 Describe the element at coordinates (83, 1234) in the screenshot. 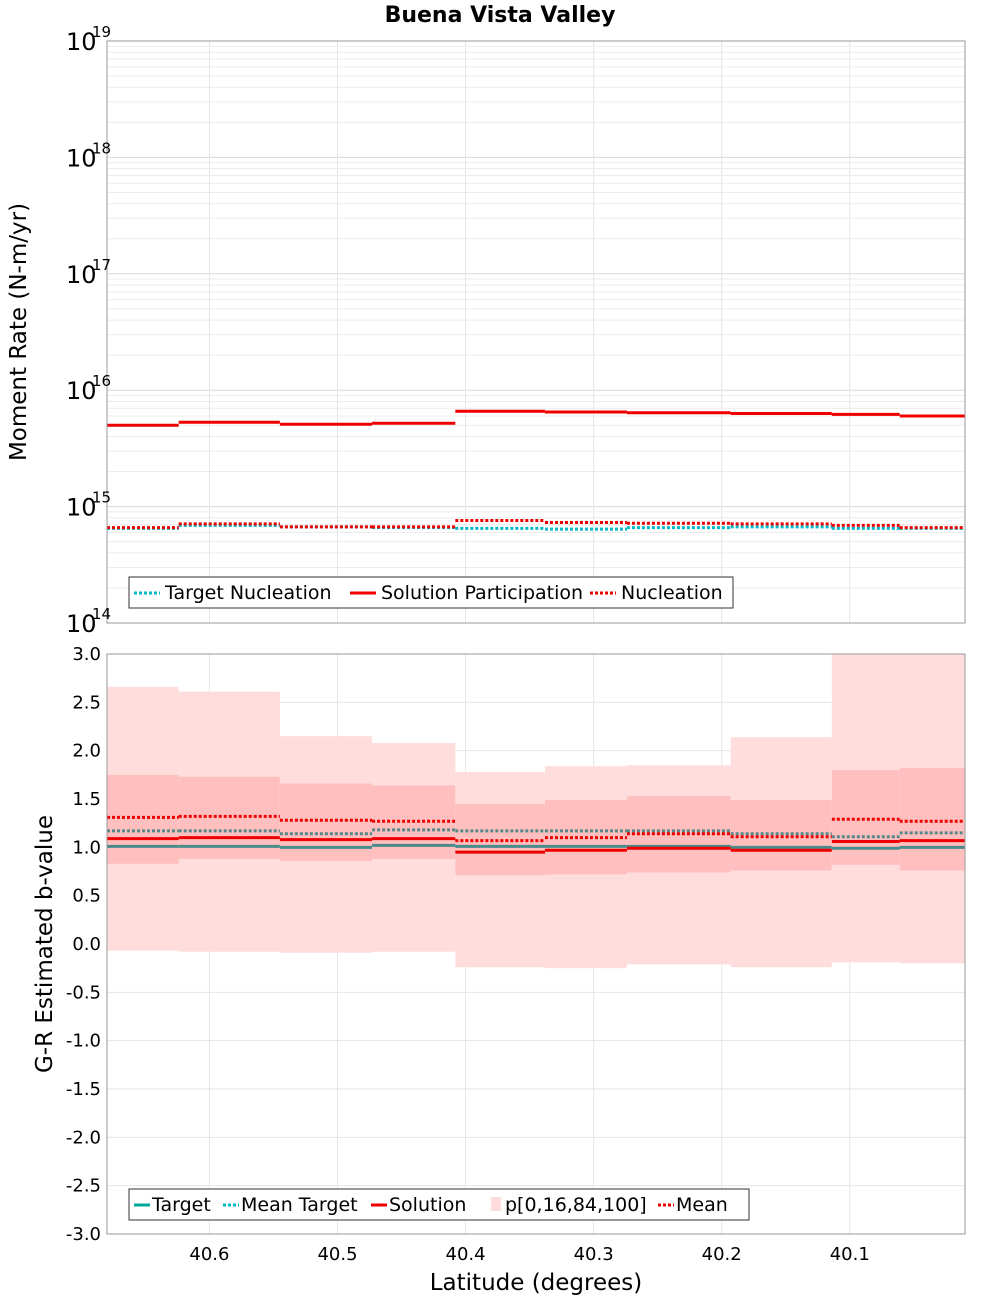

I see `y-tick-label: -3.0` at that location.